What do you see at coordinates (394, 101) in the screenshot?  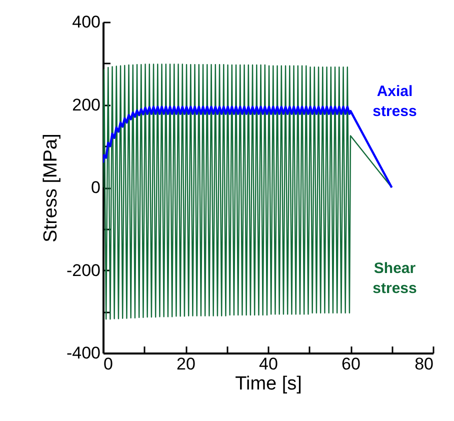 I see `series-label: Axial stress` at bounding box center [394, 101].